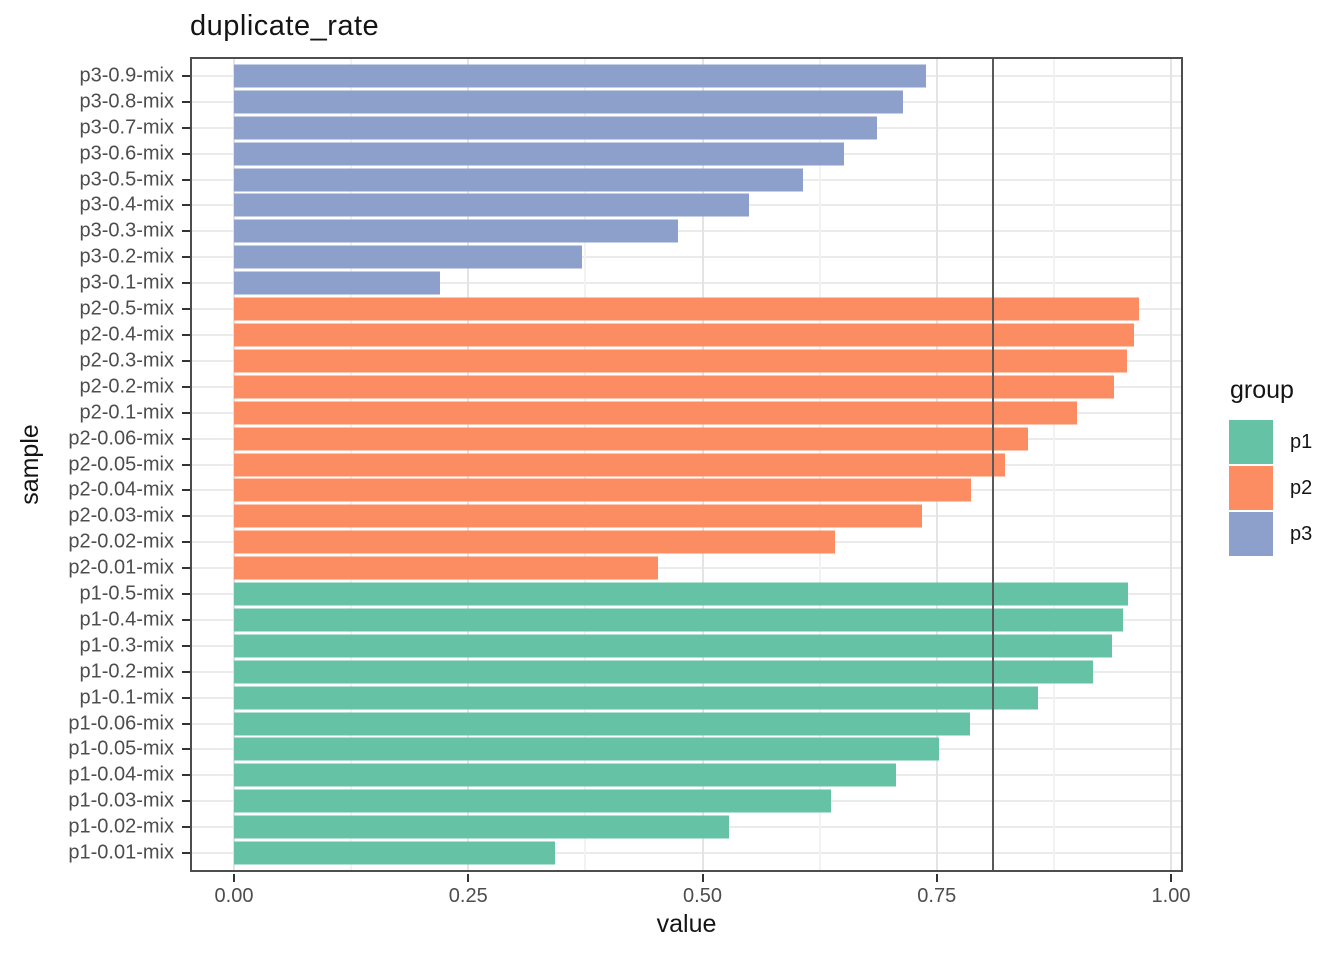 The height and width of the screenshot is (960, 1344). What do you see at coordinates (126, 282) in the screenshot?
I see `y-tick-label: p3-0.1-mix` at bounding box center [126, 282].